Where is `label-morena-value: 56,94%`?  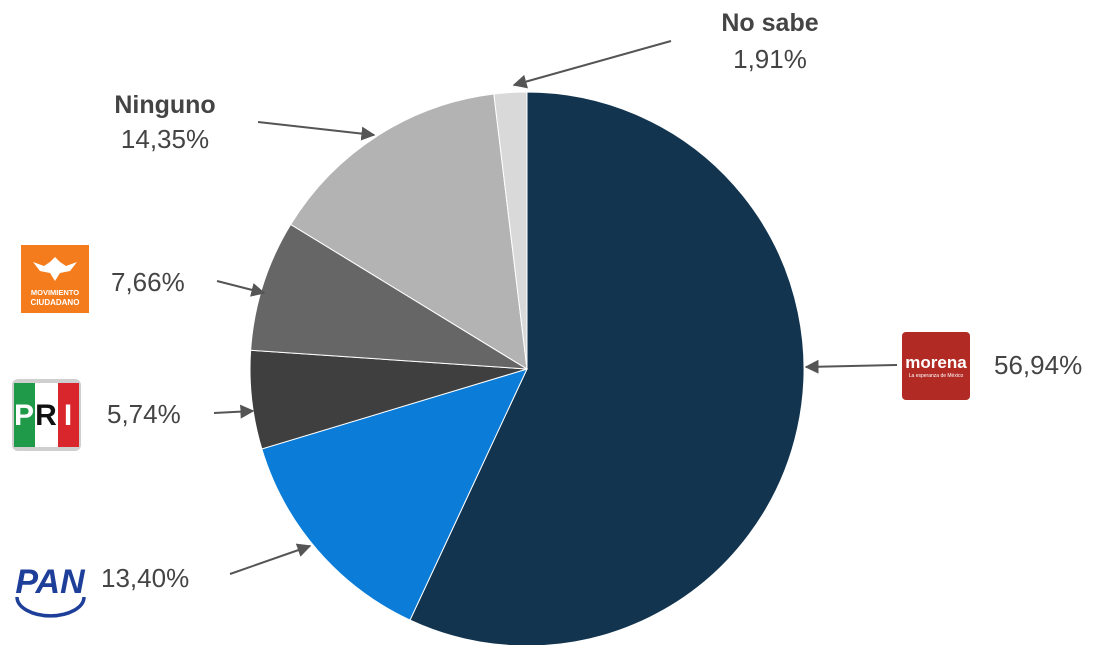
label-morena-value: 56,94% is located at coordinates (1038, 365).